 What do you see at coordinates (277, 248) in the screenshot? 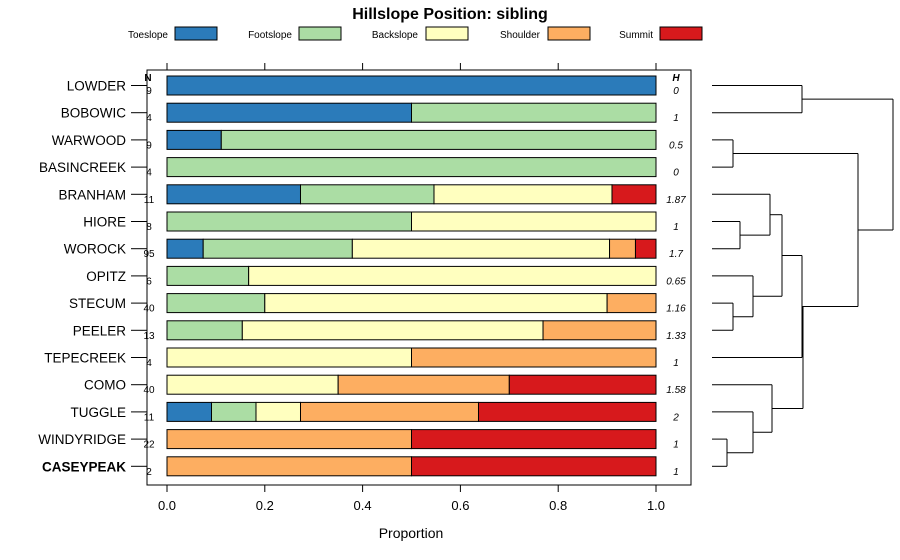
I see `bar-worock-footslope` at bounding box center [277, 248].